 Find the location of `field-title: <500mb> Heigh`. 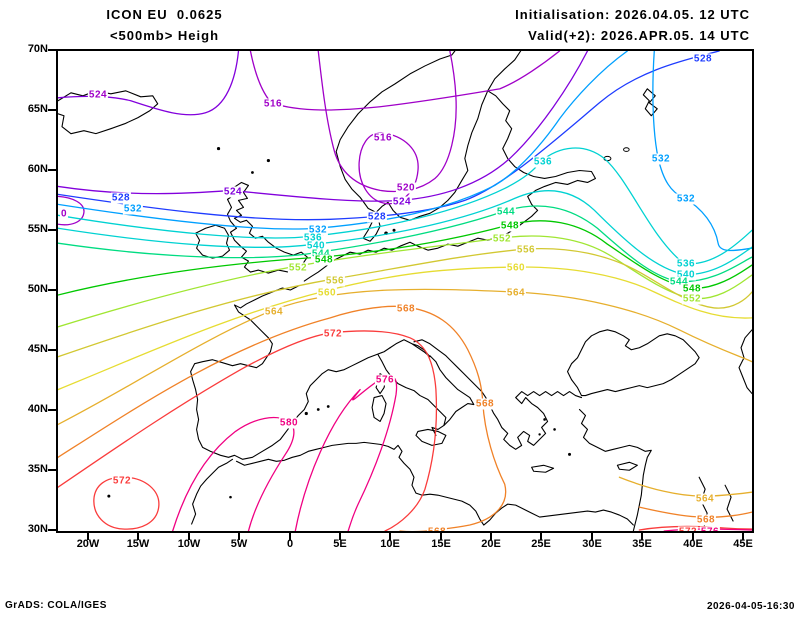

field-title: <500mb> Heigh is located at coordinates (164, 35).